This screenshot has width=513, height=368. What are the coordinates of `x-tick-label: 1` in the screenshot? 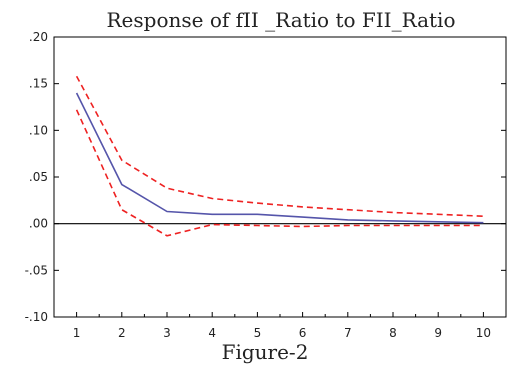 It's located at (77, 333).